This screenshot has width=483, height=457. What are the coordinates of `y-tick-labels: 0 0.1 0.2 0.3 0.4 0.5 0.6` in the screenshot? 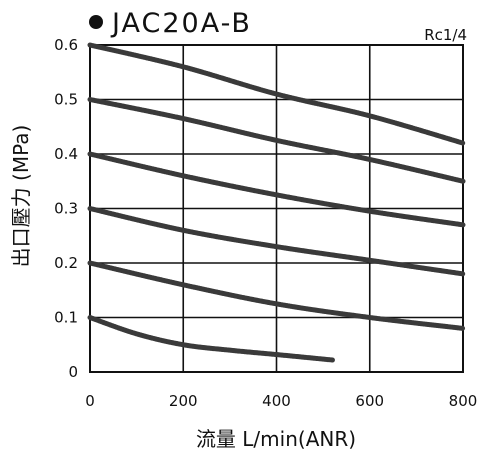 It's located at (66, 208).